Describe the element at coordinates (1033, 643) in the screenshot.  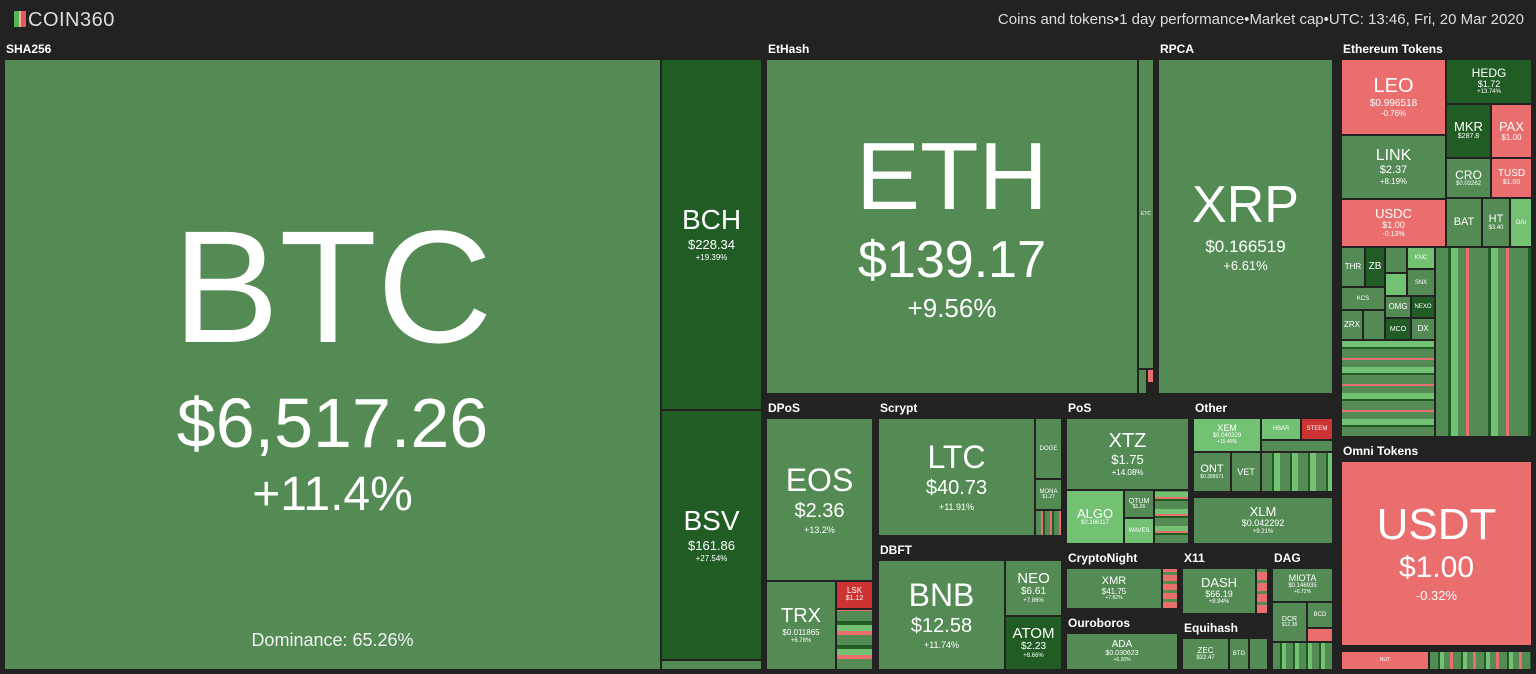
I see `tile-atom: ATOM $2.23 +8.66%` at that location.